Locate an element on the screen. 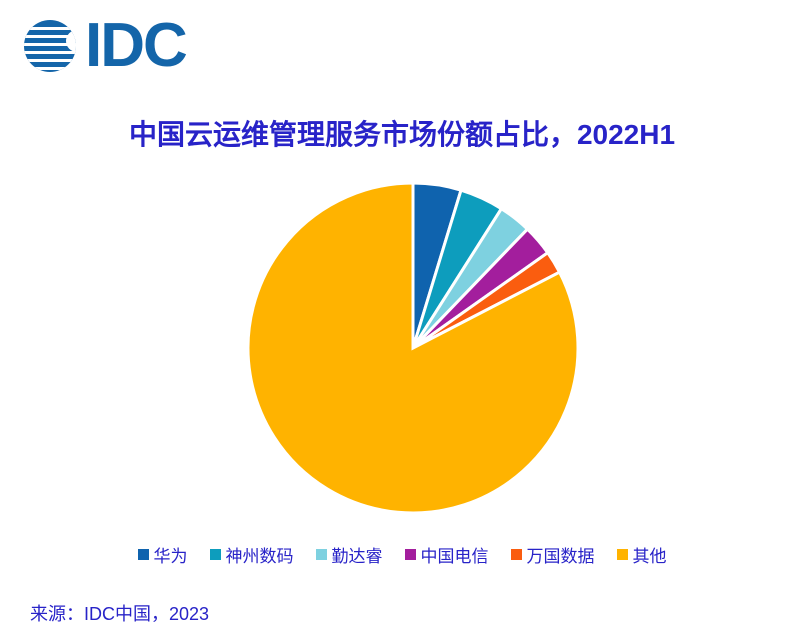 This screenshot has width=804, height=632. source-note: 来源：IDC中国，2023 is located at coordinates (120, 614).